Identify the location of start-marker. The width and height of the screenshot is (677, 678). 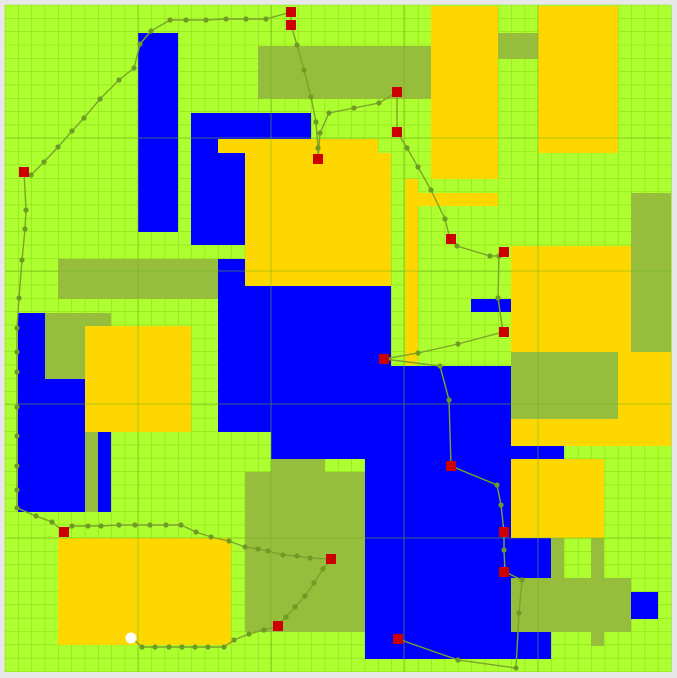
(131, 638).